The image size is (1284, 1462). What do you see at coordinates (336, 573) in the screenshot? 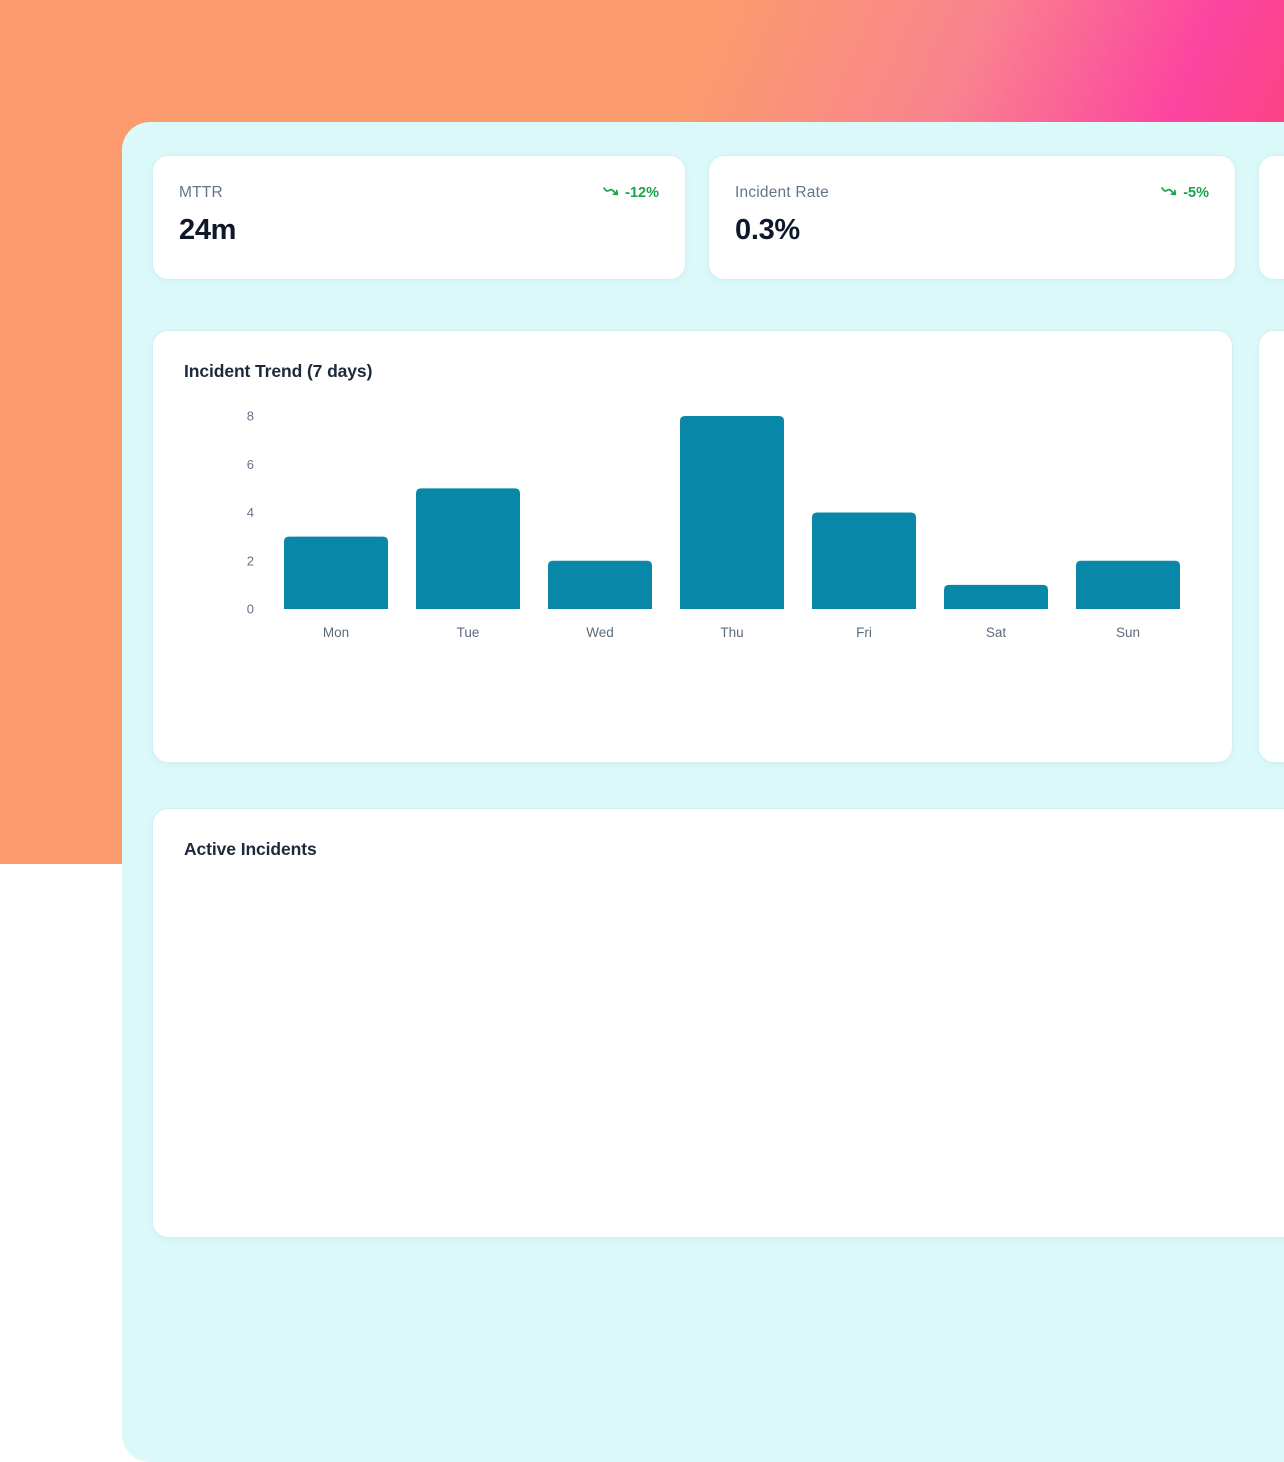
I see `bar-mon` at bounding box center [336, 573].